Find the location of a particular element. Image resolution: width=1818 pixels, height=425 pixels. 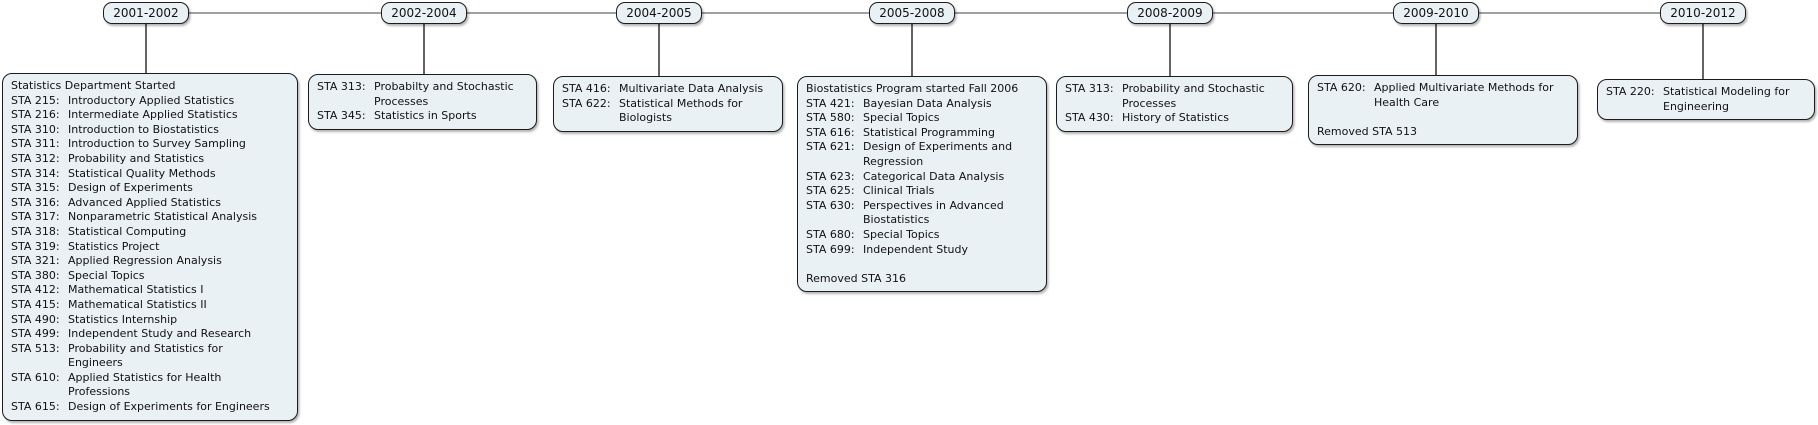

course-title: Statistics Internship is located at coordinates (123, 319).